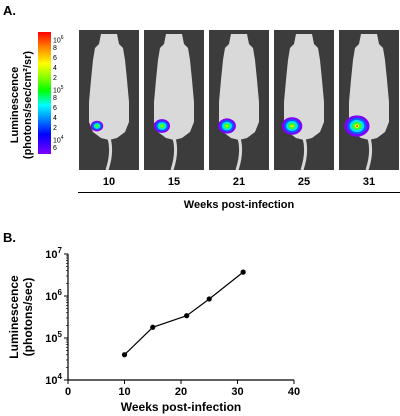 This screenshot has width=400, height=416. I want to click on y-tick-label: 10⁷, so click(53, 253).